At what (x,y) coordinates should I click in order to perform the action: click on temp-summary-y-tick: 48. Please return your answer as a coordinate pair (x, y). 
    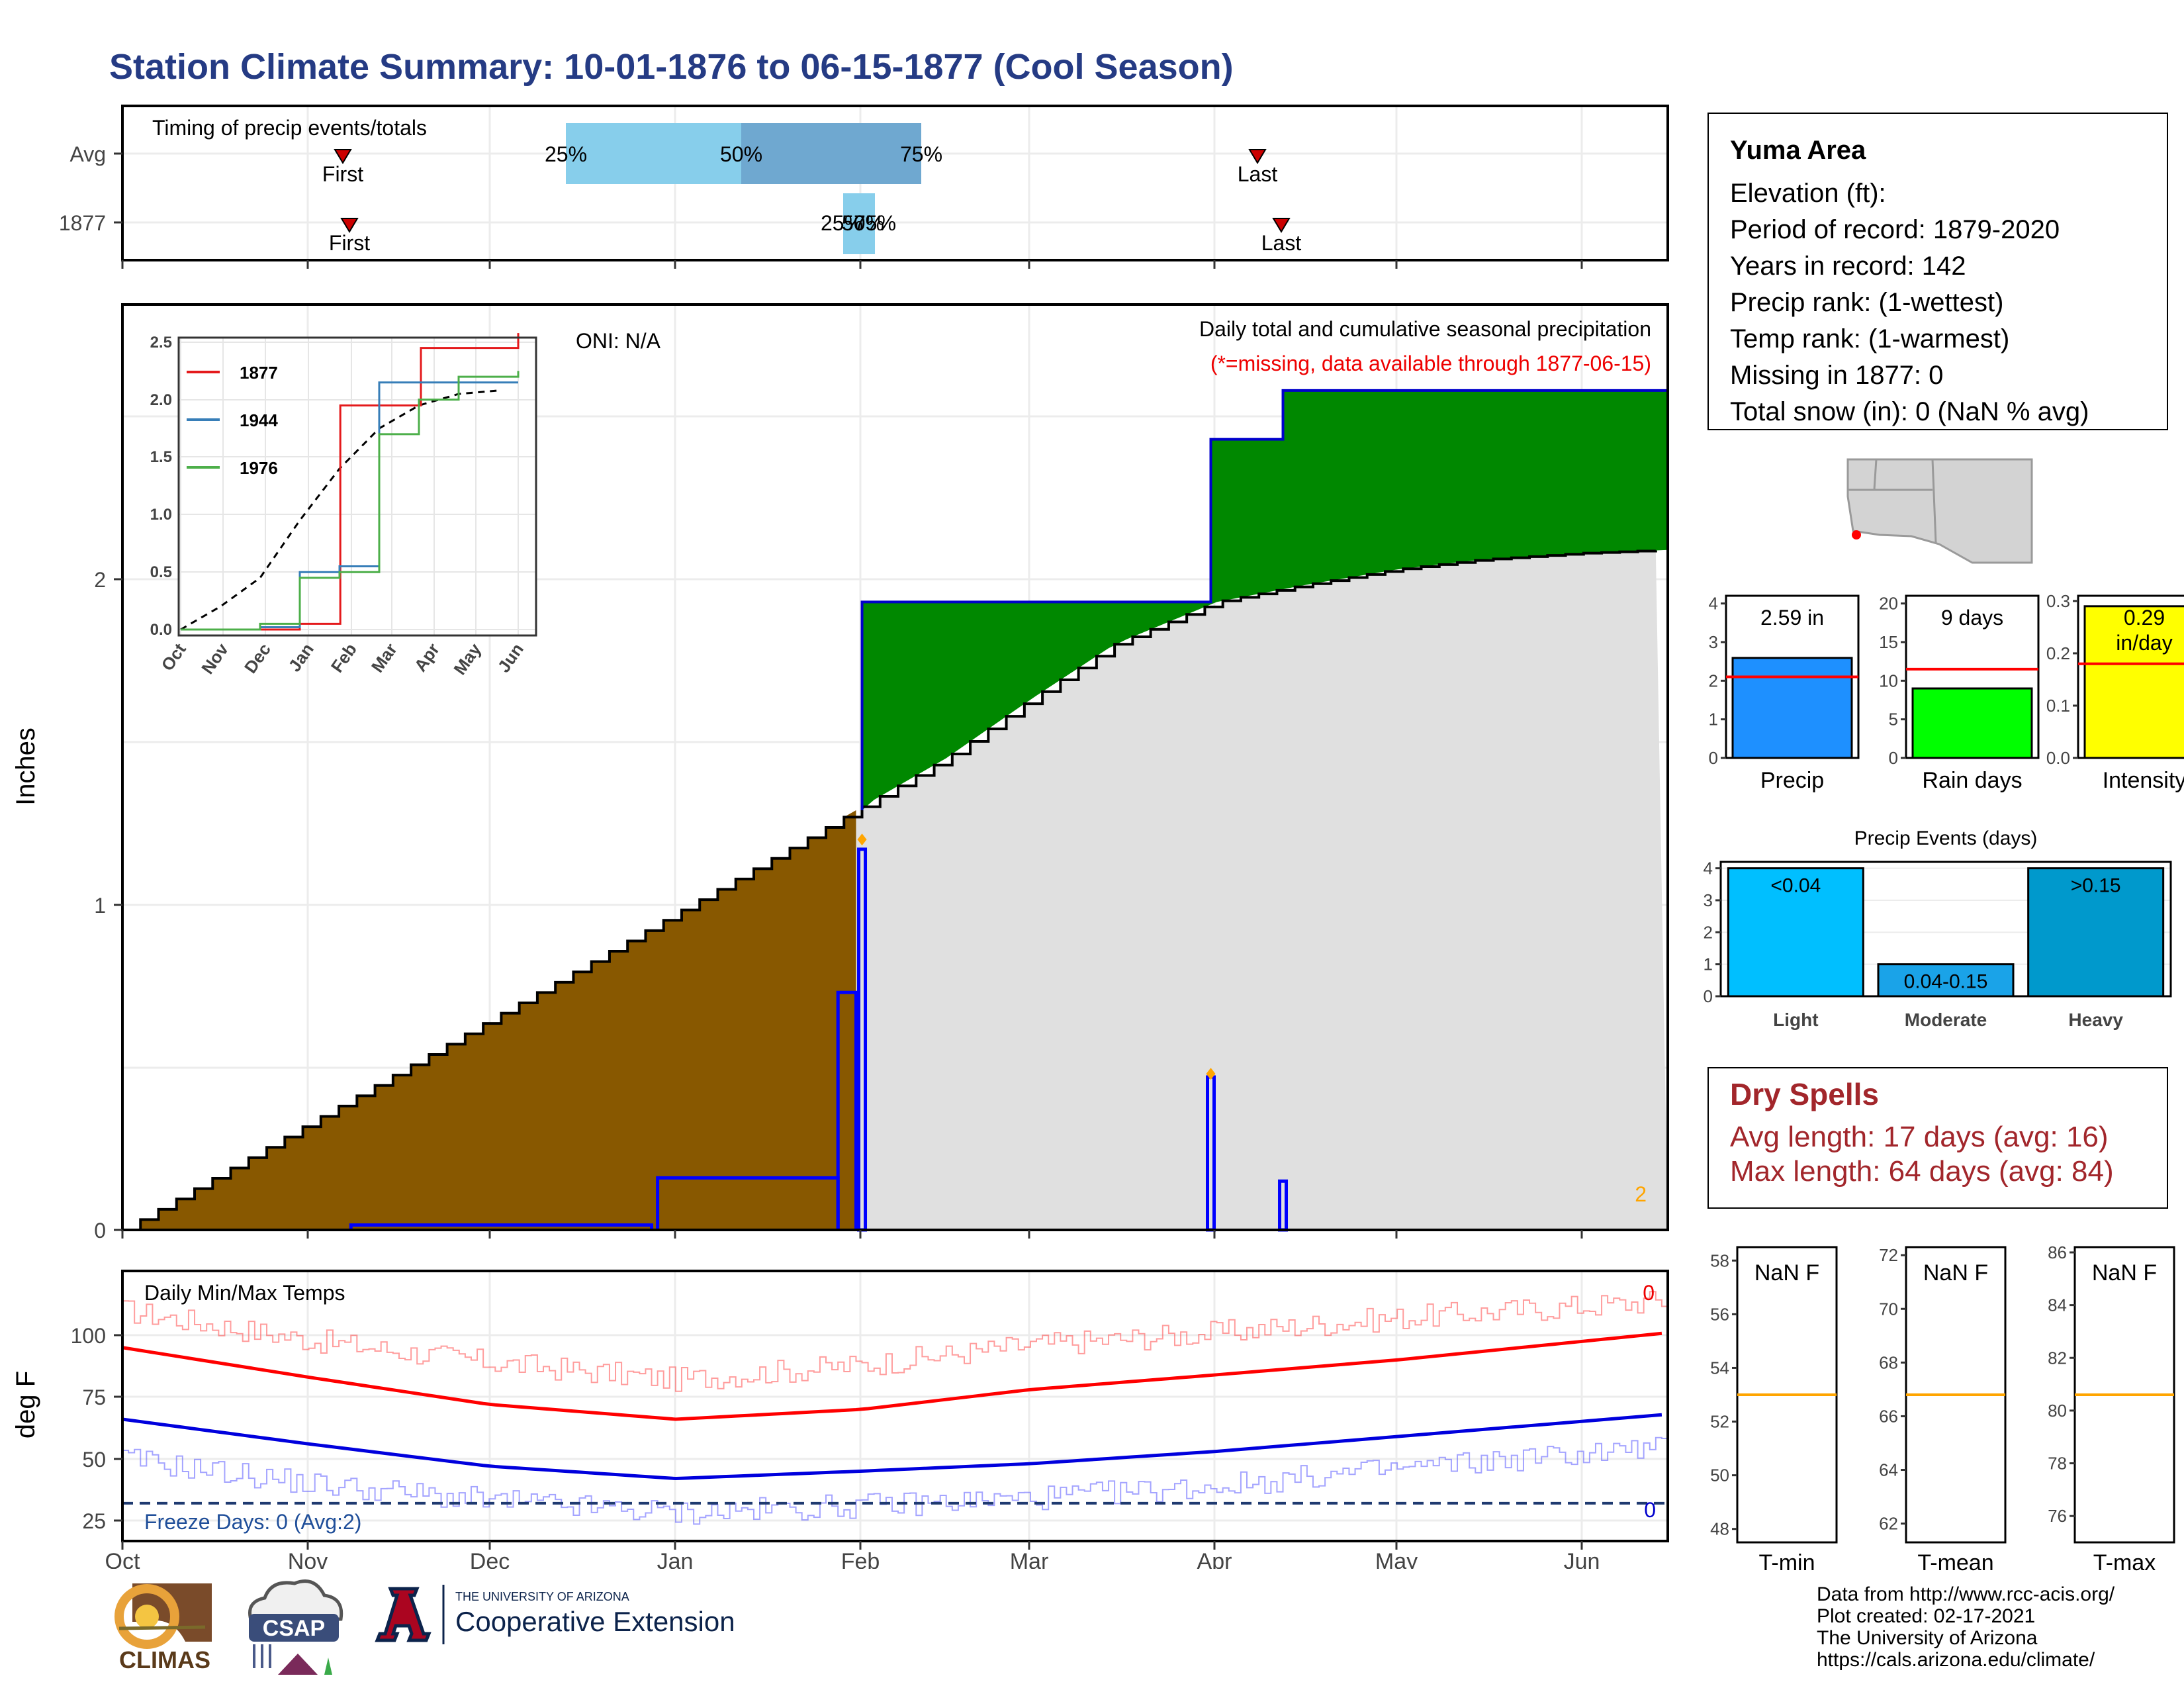
    Looking at the image, I should click on (1720, 1529).